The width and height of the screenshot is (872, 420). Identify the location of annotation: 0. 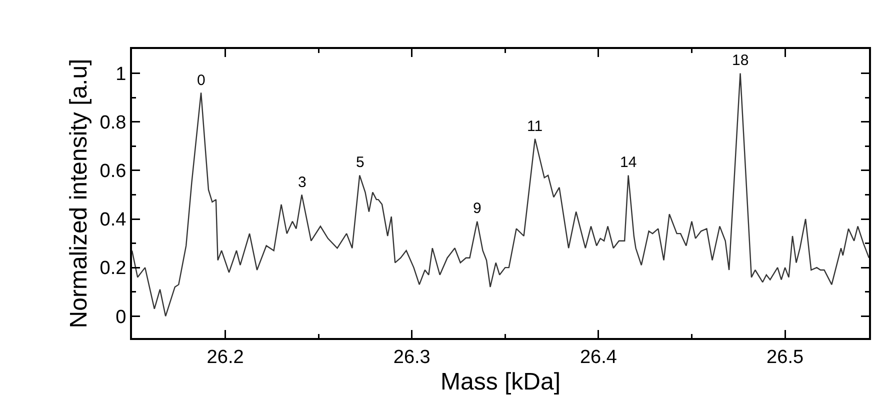
(201, 80).